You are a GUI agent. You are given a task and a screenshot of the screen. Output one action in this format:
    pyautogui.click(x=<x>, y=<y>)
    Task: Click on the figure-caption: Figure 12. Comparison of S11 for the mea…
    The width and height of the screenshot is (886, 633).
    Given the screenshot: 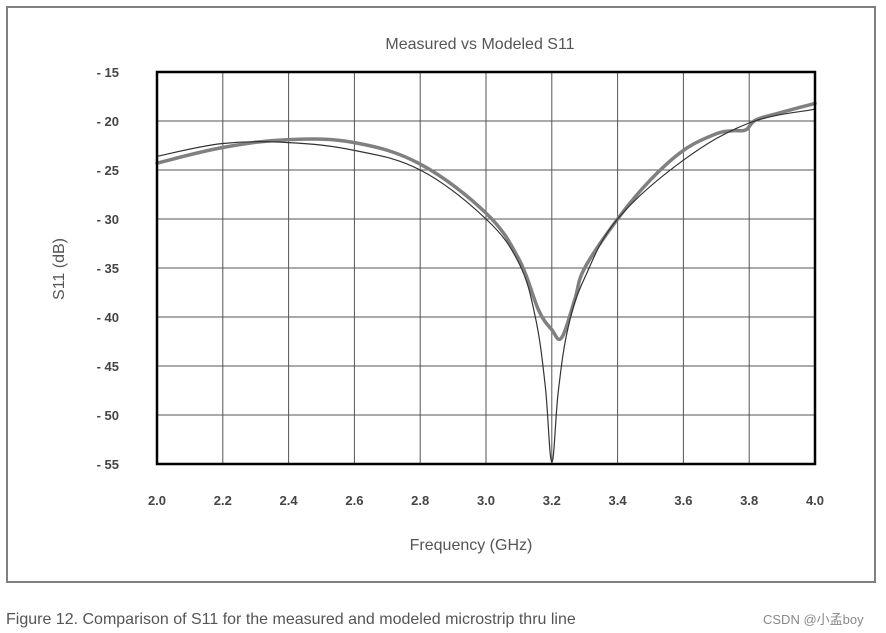 What is the action you would take?
    pyautogui.click(x=291, y=619)
    